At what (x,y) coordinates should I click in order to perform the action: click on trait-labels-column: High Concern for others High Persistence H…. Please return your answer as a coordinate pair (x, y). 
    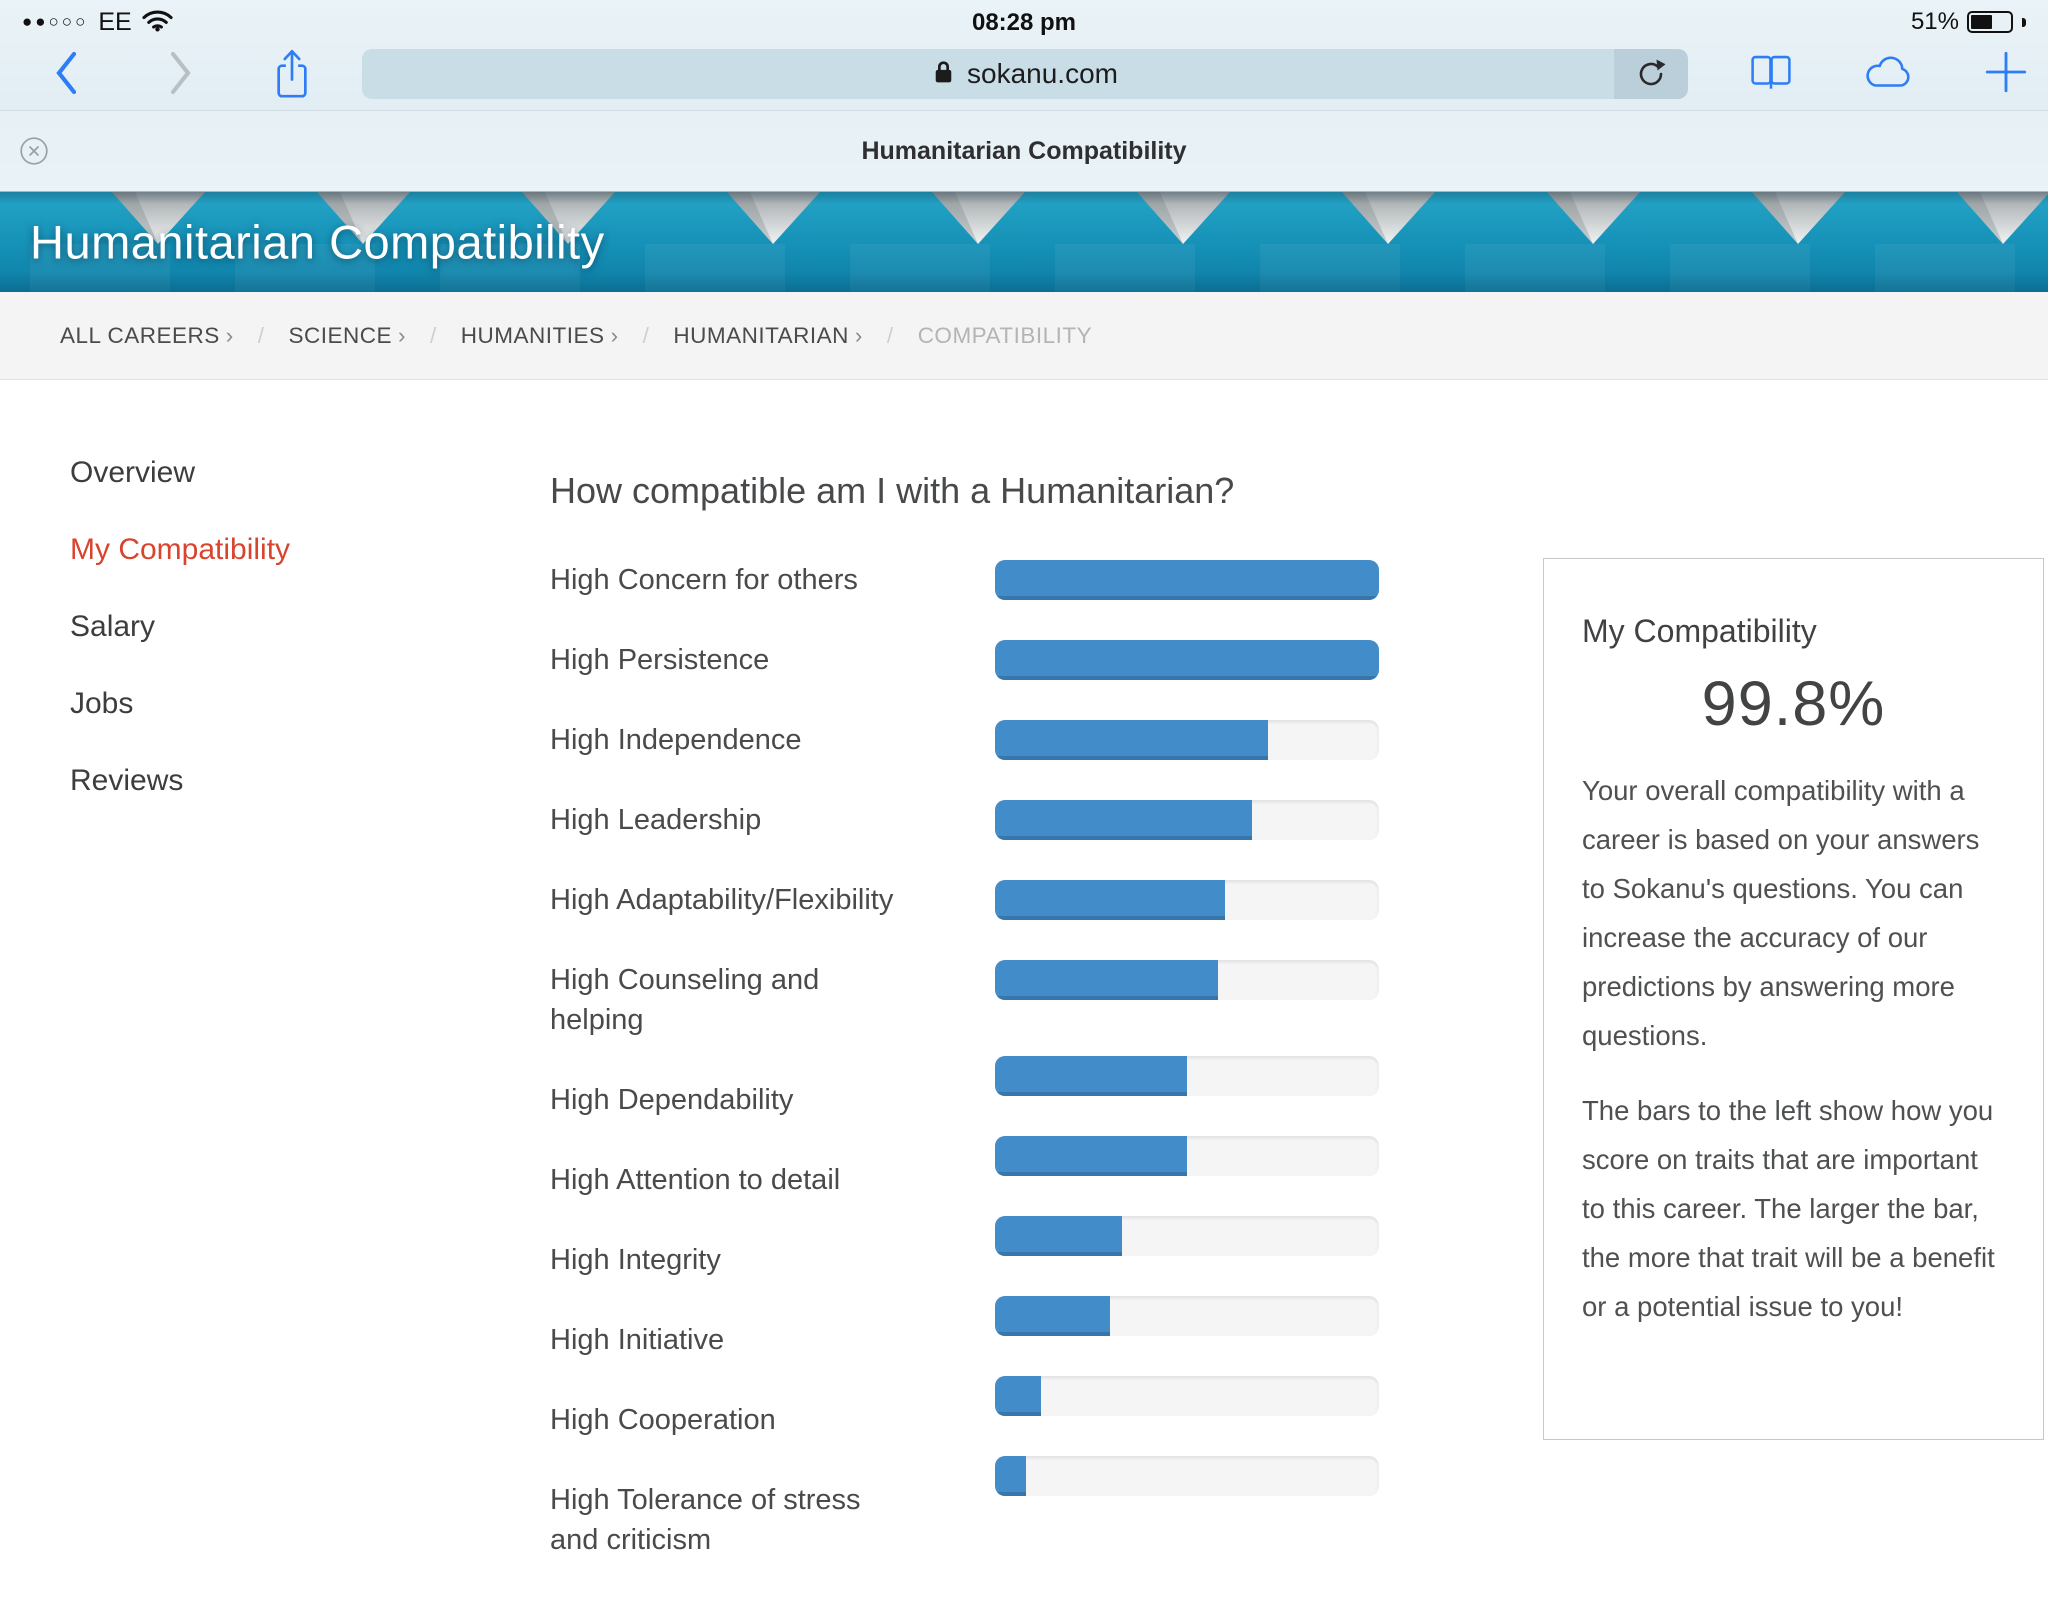
    Looking at the image, I should click on (730, 1080).